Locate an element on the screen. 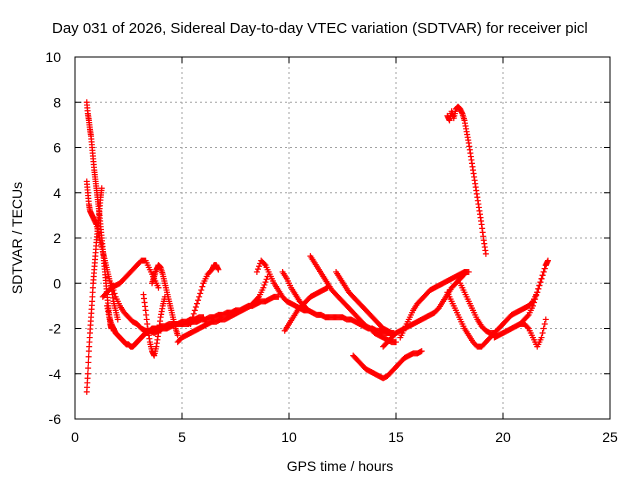 The height and width of the screenshot is (480, 640). x-tick-label: 10 is located at coordinates (289, 437).